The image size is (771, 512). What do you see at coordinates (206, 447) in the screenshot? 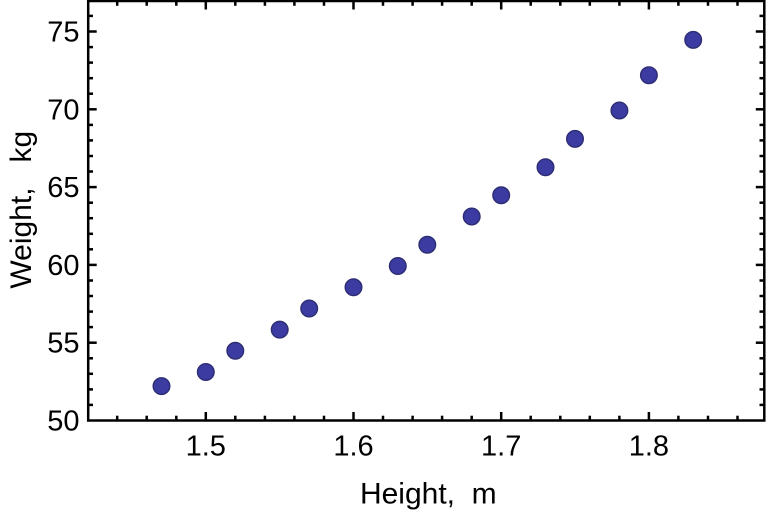
I see `svg-text: 1.5` at bounding box center [206, 447].